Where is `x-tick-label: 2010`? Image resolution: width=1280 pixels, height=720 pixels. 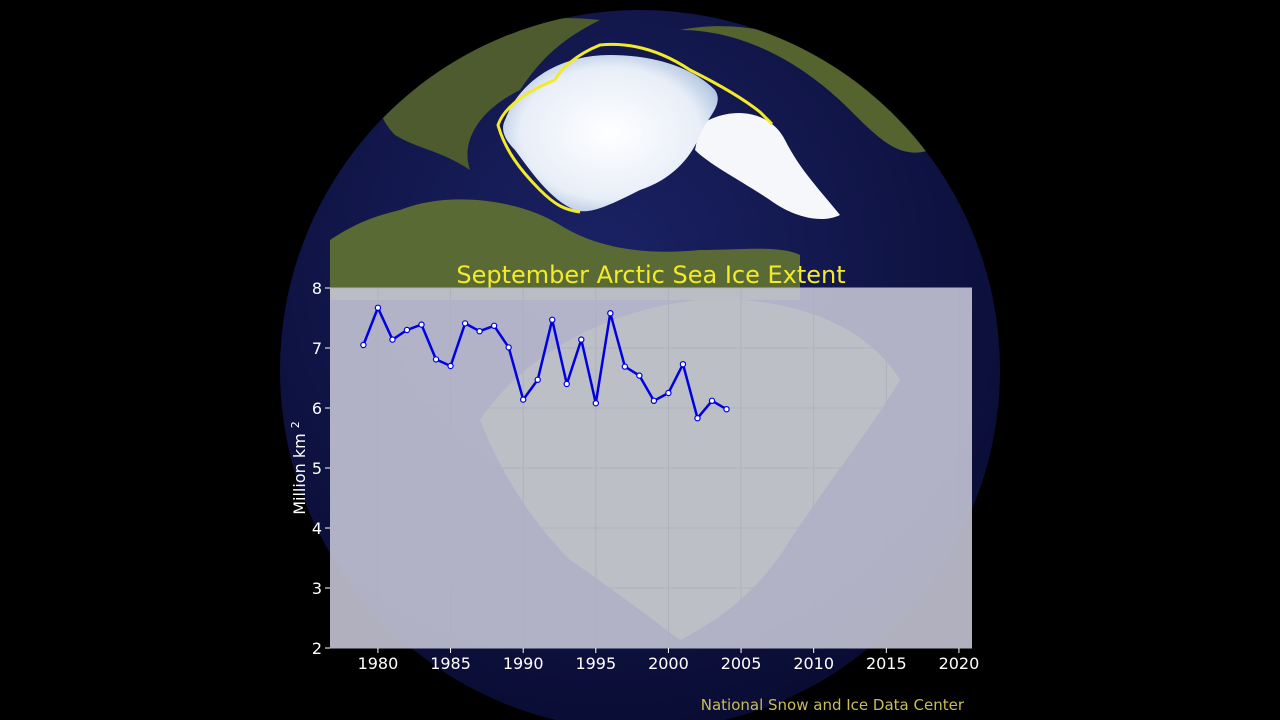
x-tick-label: 2010 is located at coordinates (813, 663).